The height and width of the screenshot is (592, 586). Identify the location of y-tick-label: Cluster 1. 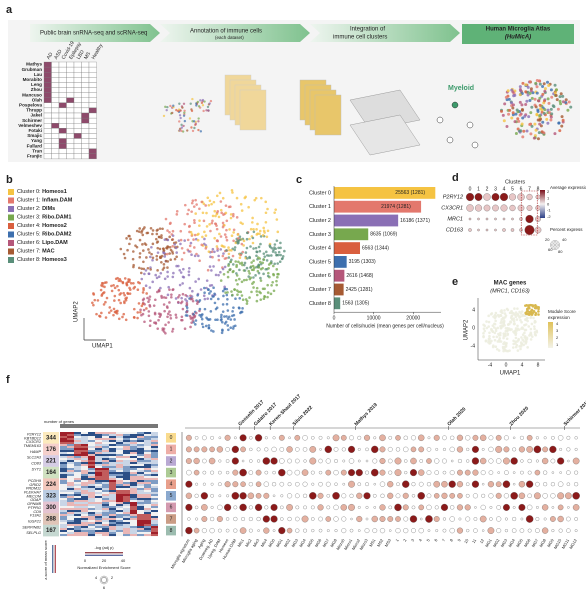
(320, 207).